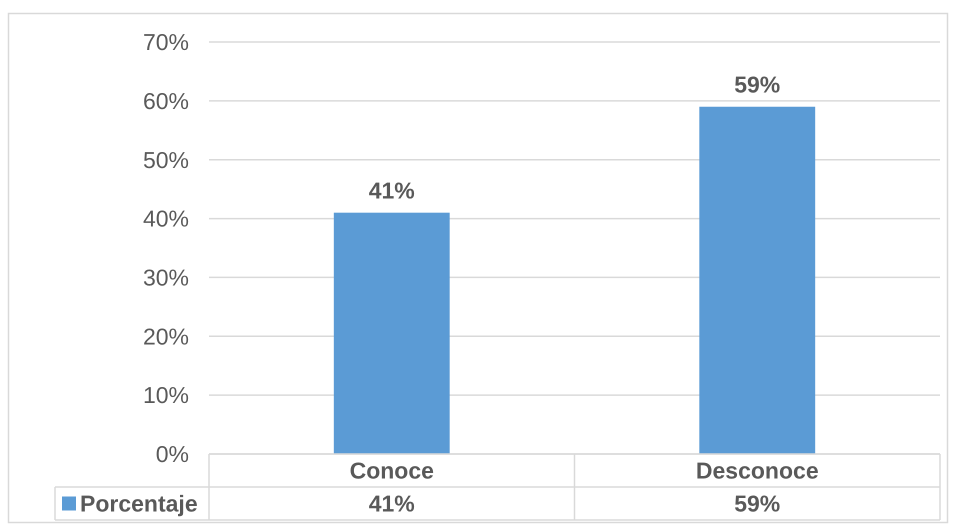 Image resolution: width=954 pixels, height=526 pixels. Describe the element at coordinates (757, 503) in the screenshot. I see `data-label: 59%` at that location.